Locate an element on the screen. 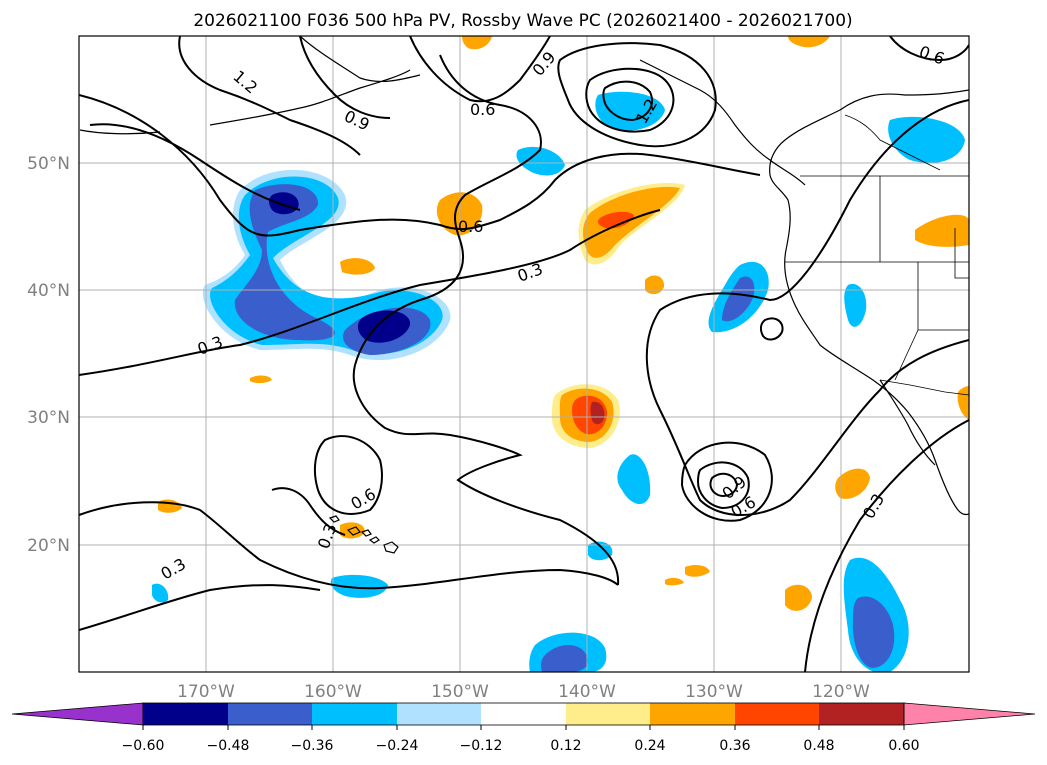 The width and height of the screenshot is (1047, 765). alaska-panhandle-coast is located at coordinates (722, 122).